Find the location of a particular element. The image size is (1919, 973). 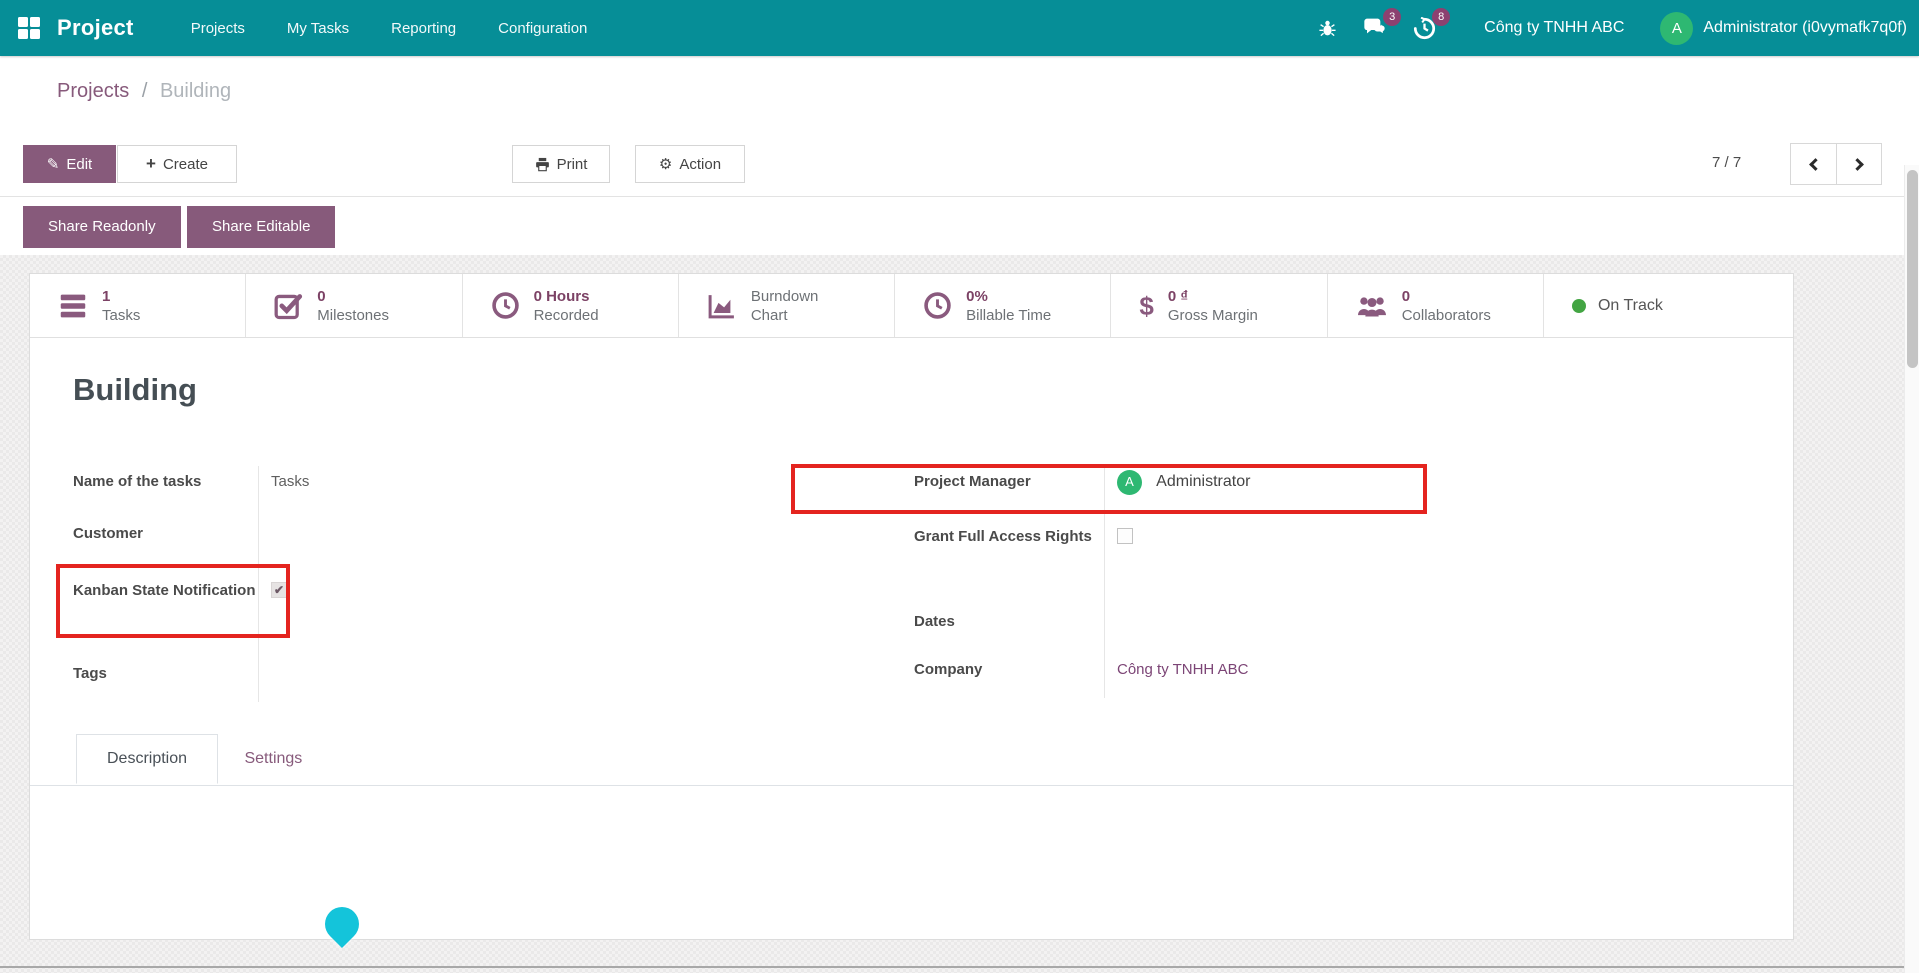

menu-projects: Projects is located at coordinates (217, 28).